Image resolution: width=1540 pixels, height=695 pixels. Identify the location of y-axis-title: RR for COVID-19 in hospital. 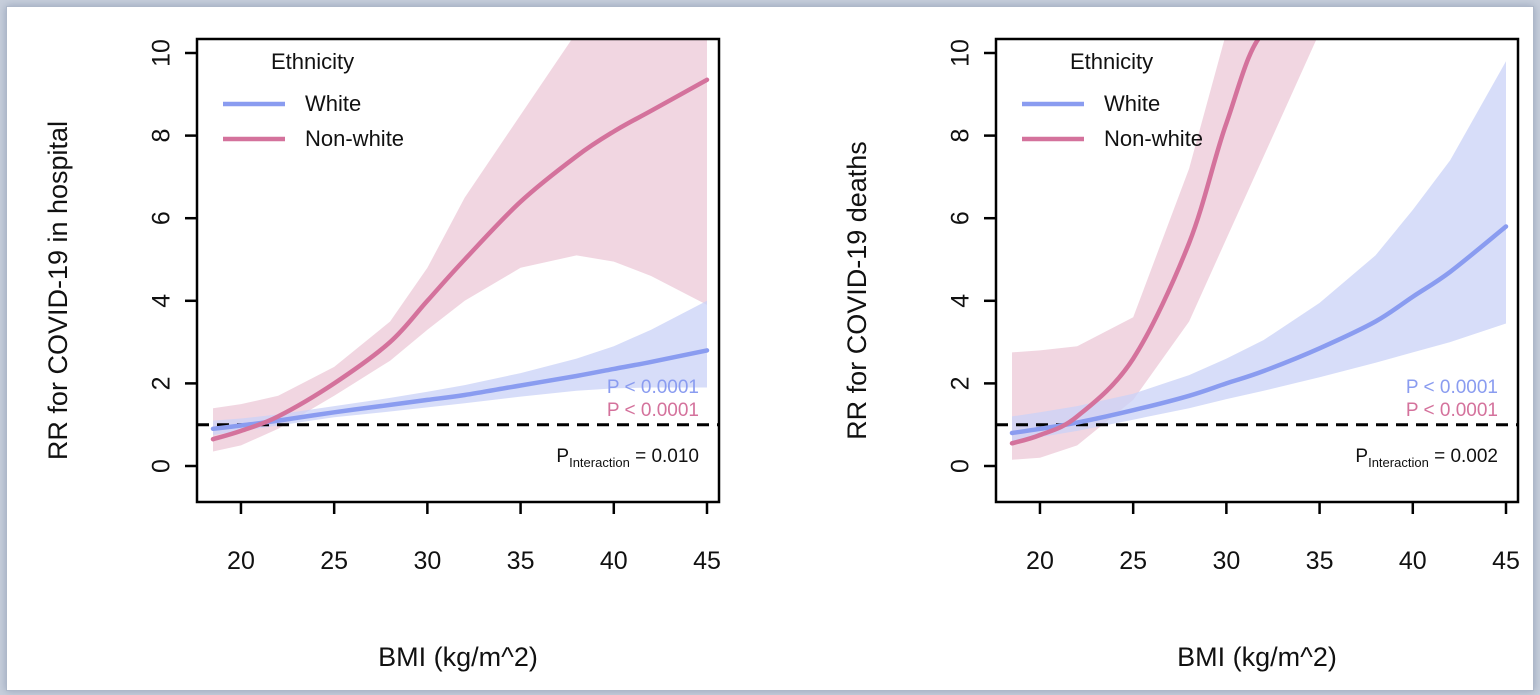
(58, 290).